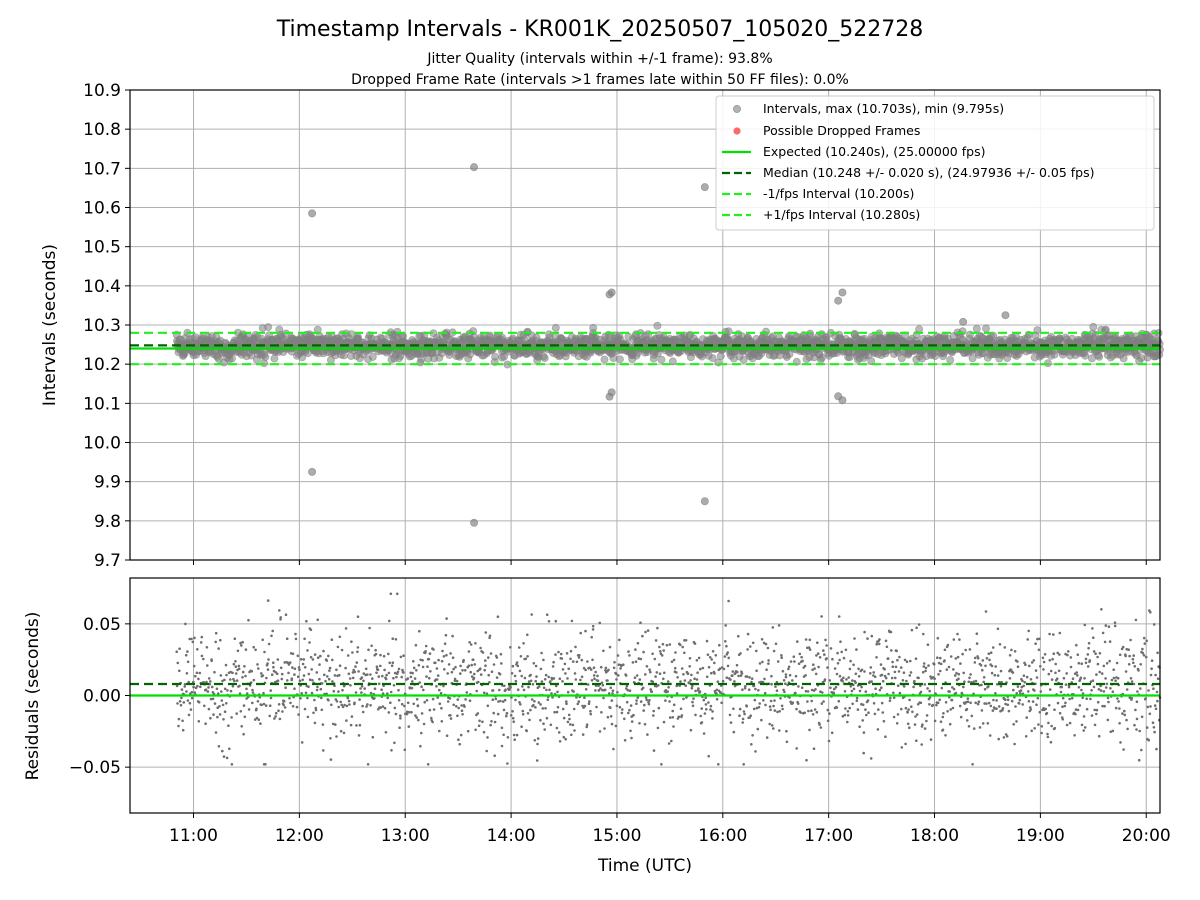  I want to click on x-tick-label: 15:00, so click(616, 836).